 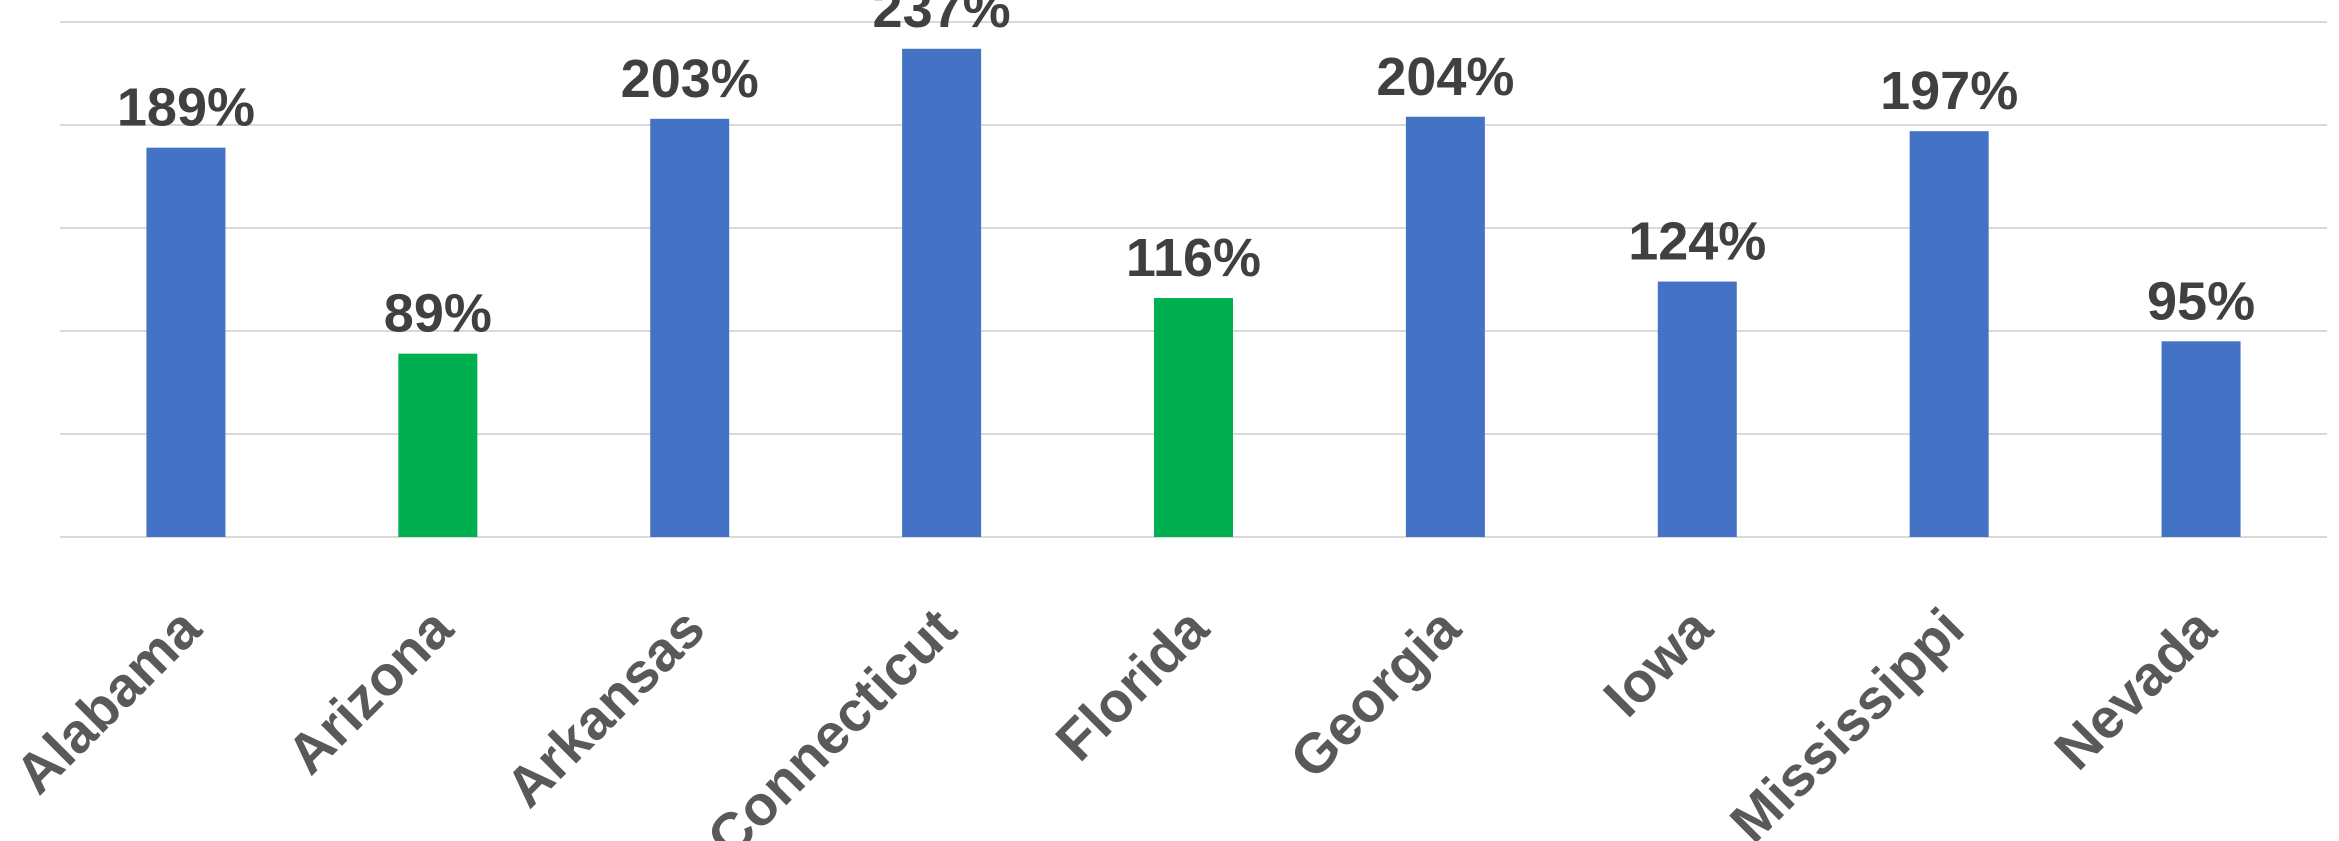 What do you see at coordinates (2201, 301) in the screenshot?
I see `data-label: 95%` at bounding box center [2201, 301].